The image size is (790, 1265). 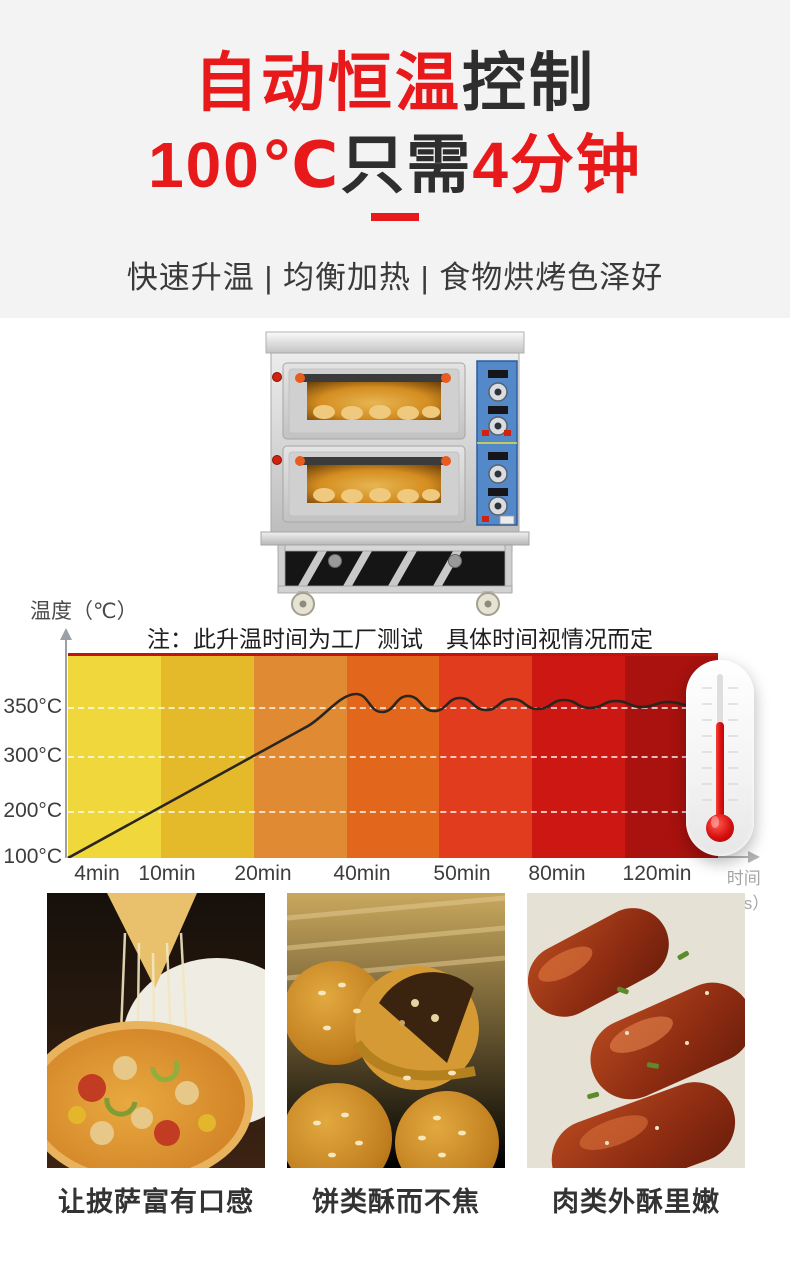 I want to click on x-tick-80min: 80min, so click(x=557, y=873).